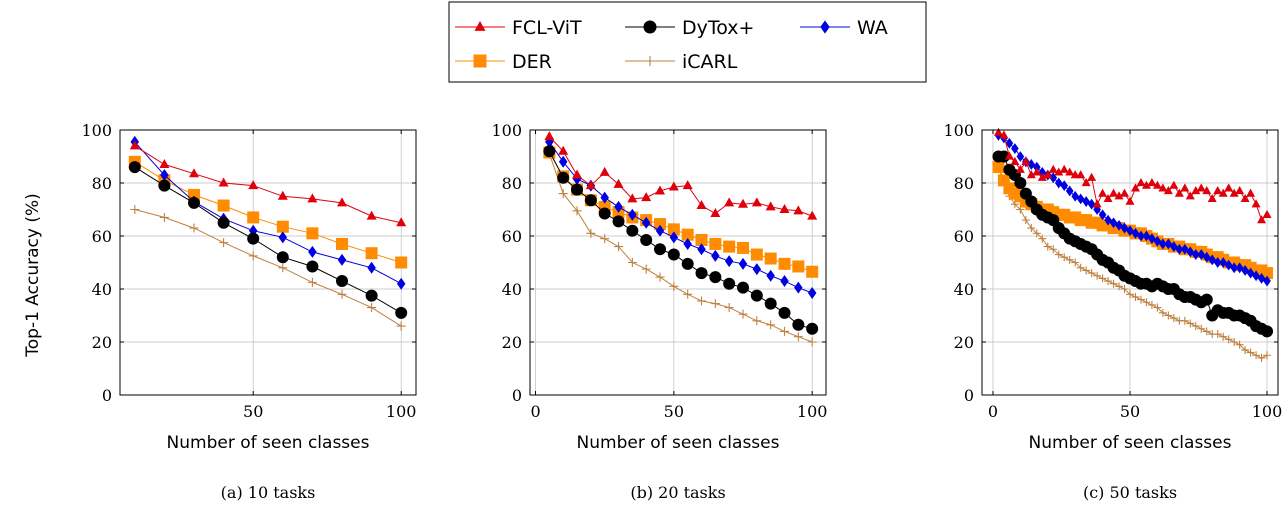 The width and height of the screenshot is (1287, 508). Describe the element at coordinates (33, 275) in the screenshot. I see `y-axis-label: Top-1 Accuracy (%)` at that location.